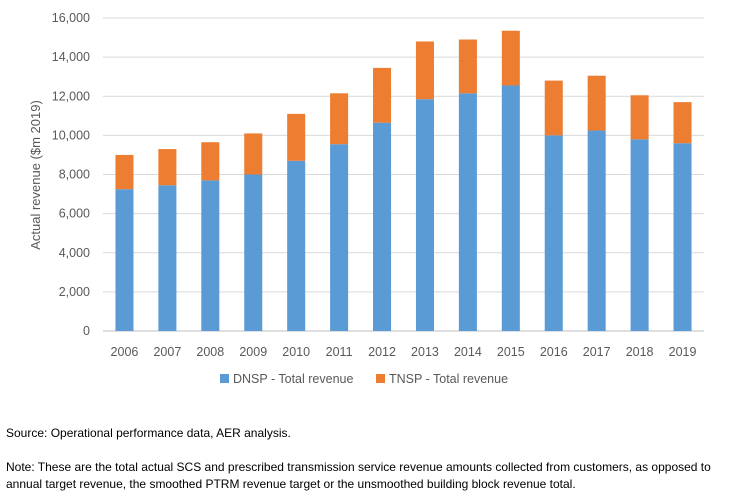 The image size is (740, 500). What do you see at coordinates (253, 252) in the screenshot?
I see `dnsp-bar-2009` at bounding box center [253, 252].